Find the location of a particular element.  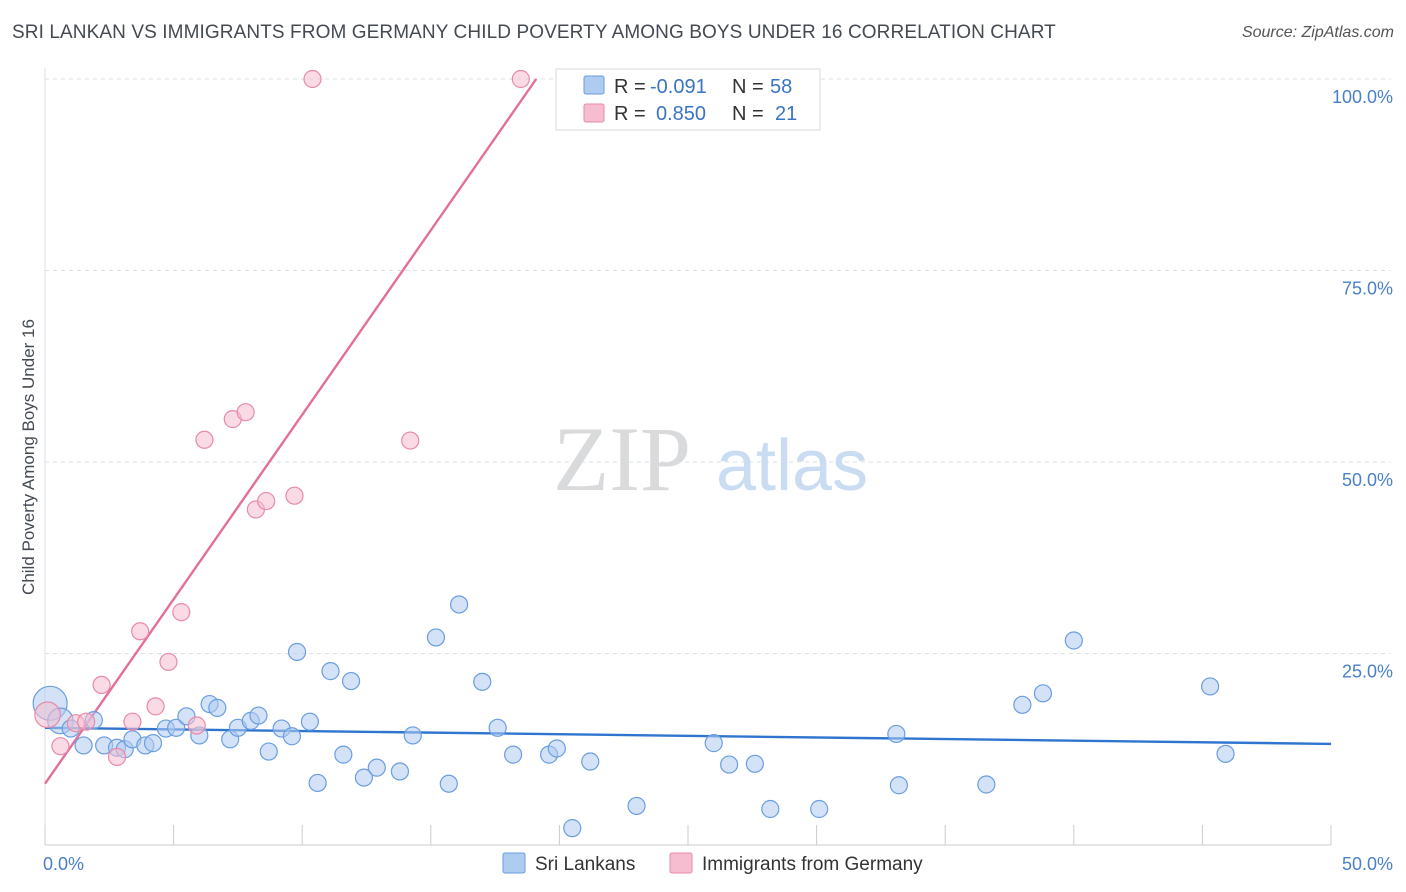

watermark-atlas: atlas is located at coordinates (792, 466).